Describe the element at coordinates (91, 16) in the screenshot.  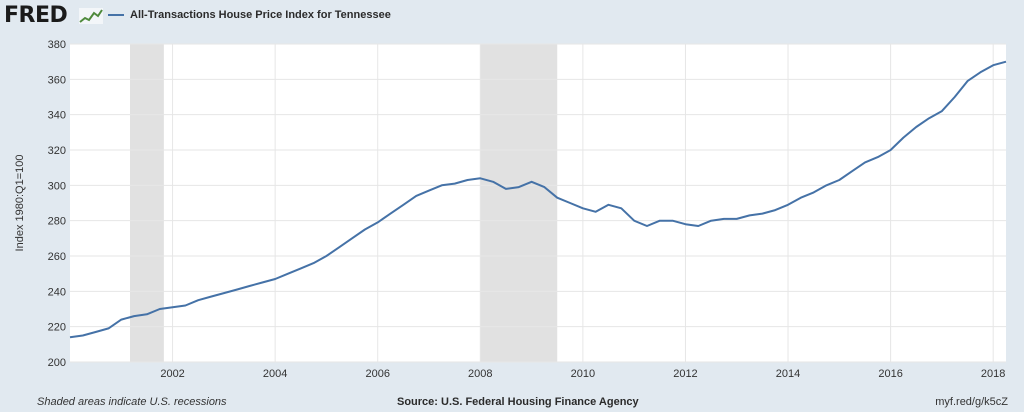
I see `fred-graph-icon` at that location.